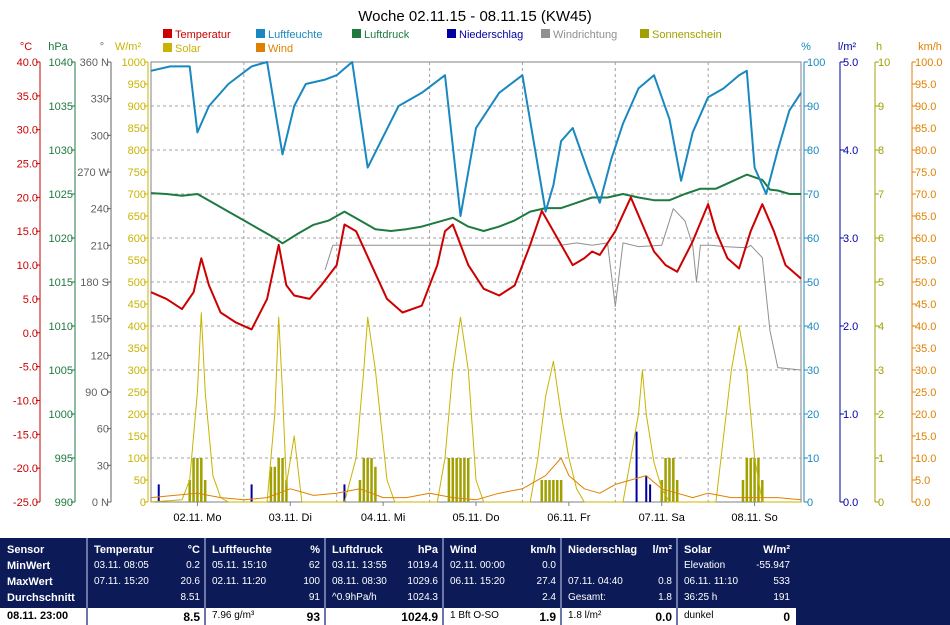 Image resolution: width=950 pixels, height=625 pixels. Describe the element at coordinates (925, 283) in the screenshot. I see `tick-label-wind: 50.0` at that location.